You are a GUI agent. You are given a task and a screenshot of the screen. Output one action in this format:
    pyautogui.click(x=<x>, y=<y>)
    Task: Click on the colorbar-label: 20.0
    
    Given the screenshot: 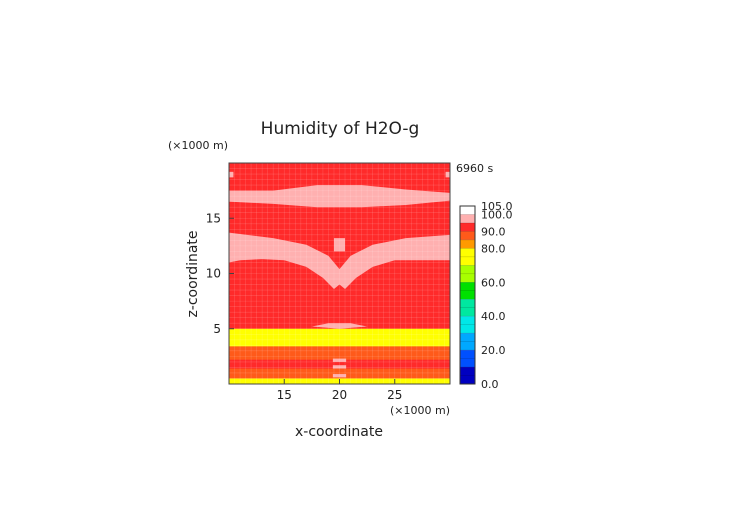 What is the action you would take?
    pyautogui.click(x=493, y=350)
    